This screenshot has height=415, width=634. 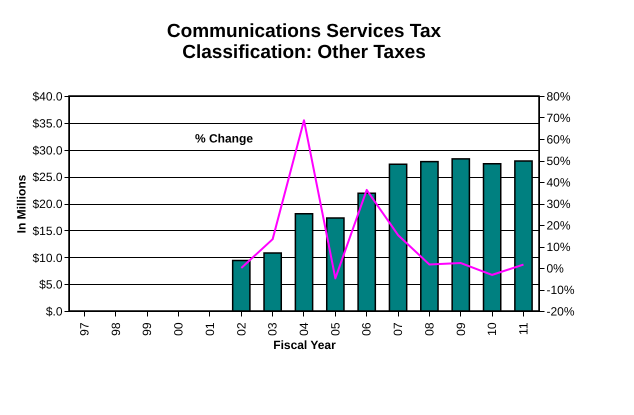 I want to click on y-tick-label: $15.0, so click(x=47, y=231).